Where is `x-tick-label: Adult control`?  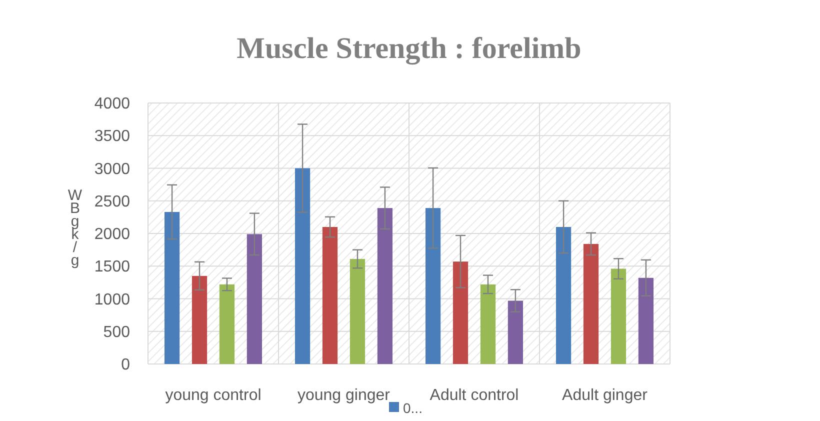
x-tick-label: Adult control is located at coordinates (474, 395).